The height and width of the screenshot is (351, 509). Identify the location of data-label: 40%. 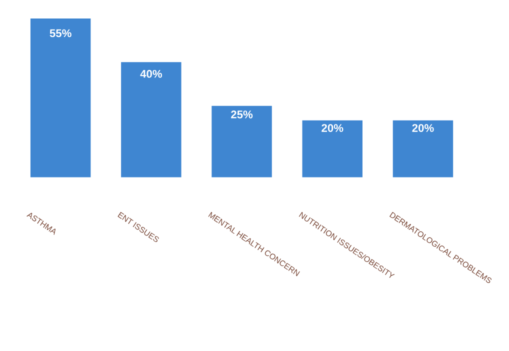
(151, 74).